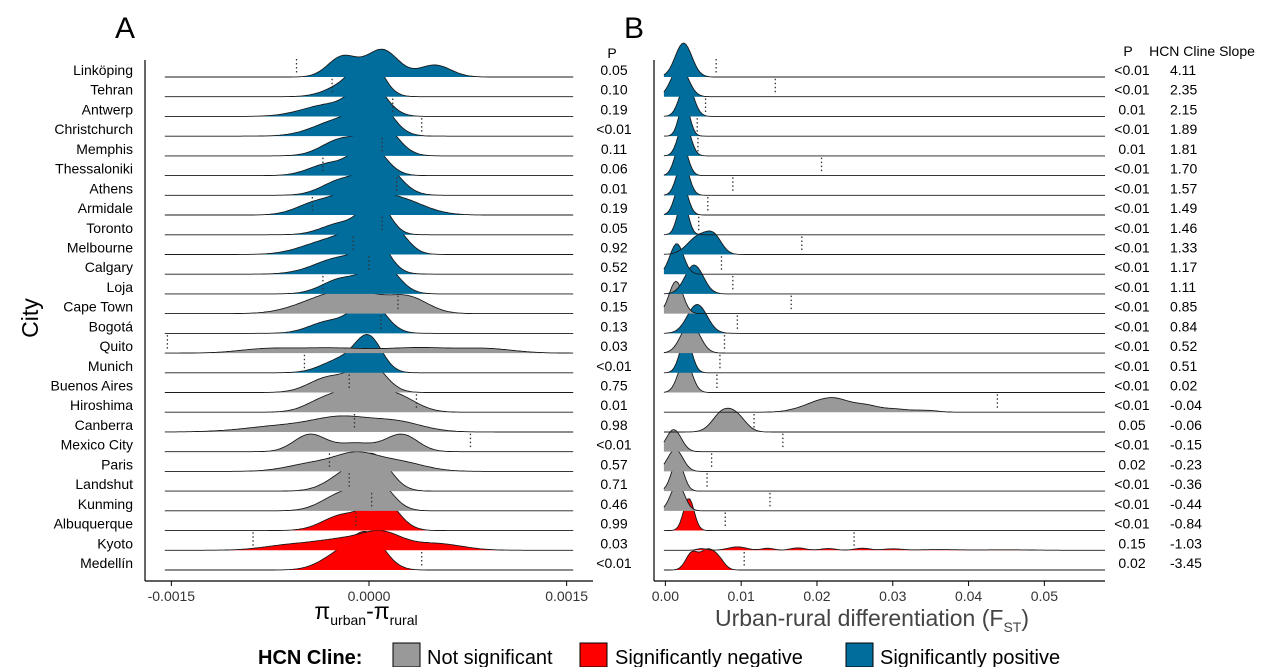  Describe the element at coordinates (1186, 504) in the screenshot. I see `slope-value: -0.44` at that location.